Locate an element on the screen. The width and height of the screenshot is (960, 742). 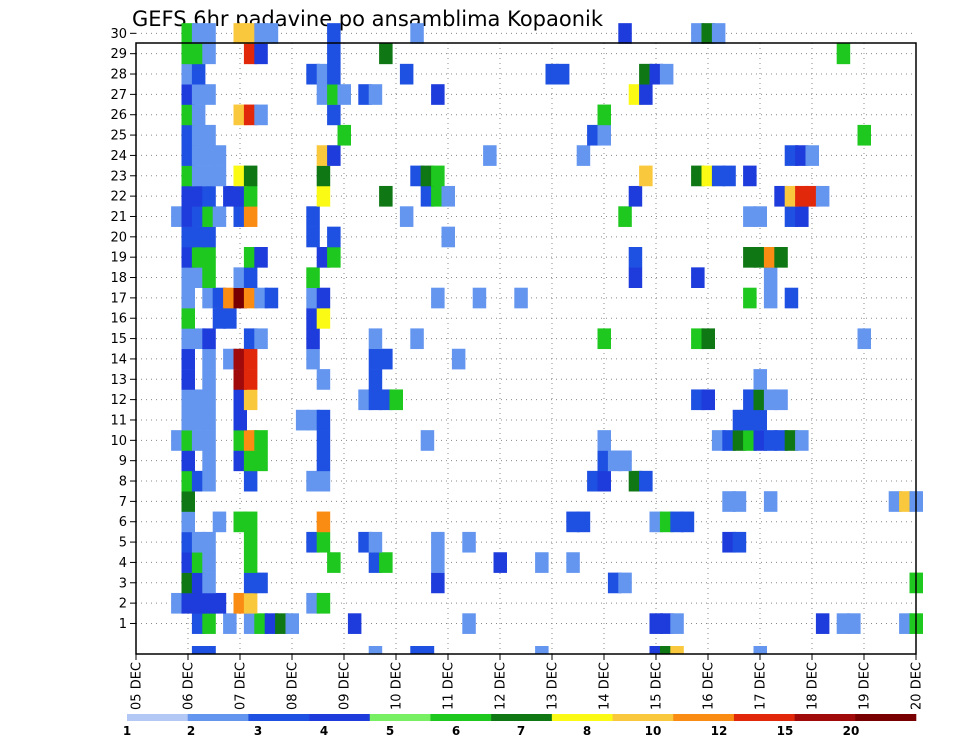
x-tick-label: 19 DEC is located at coordinates (865, 686).